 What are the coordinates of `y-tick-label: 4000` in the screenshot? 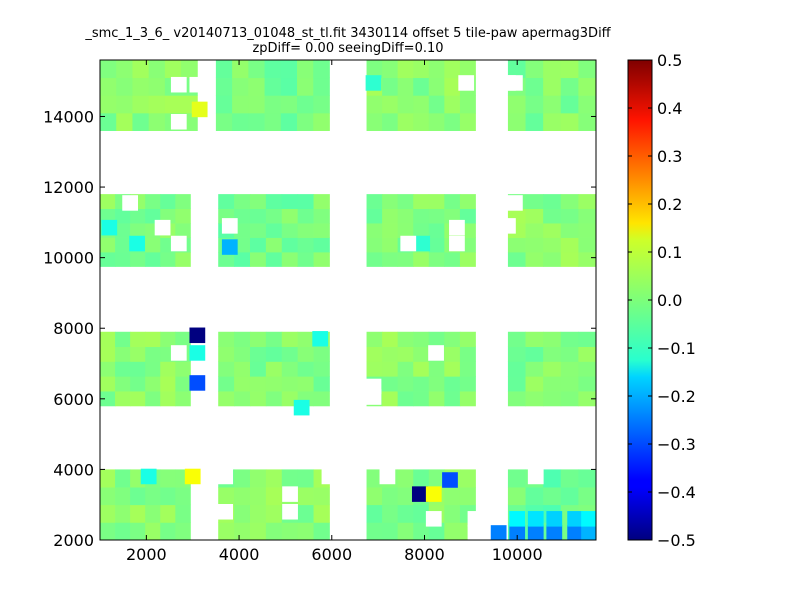 It's located at (73, 469).